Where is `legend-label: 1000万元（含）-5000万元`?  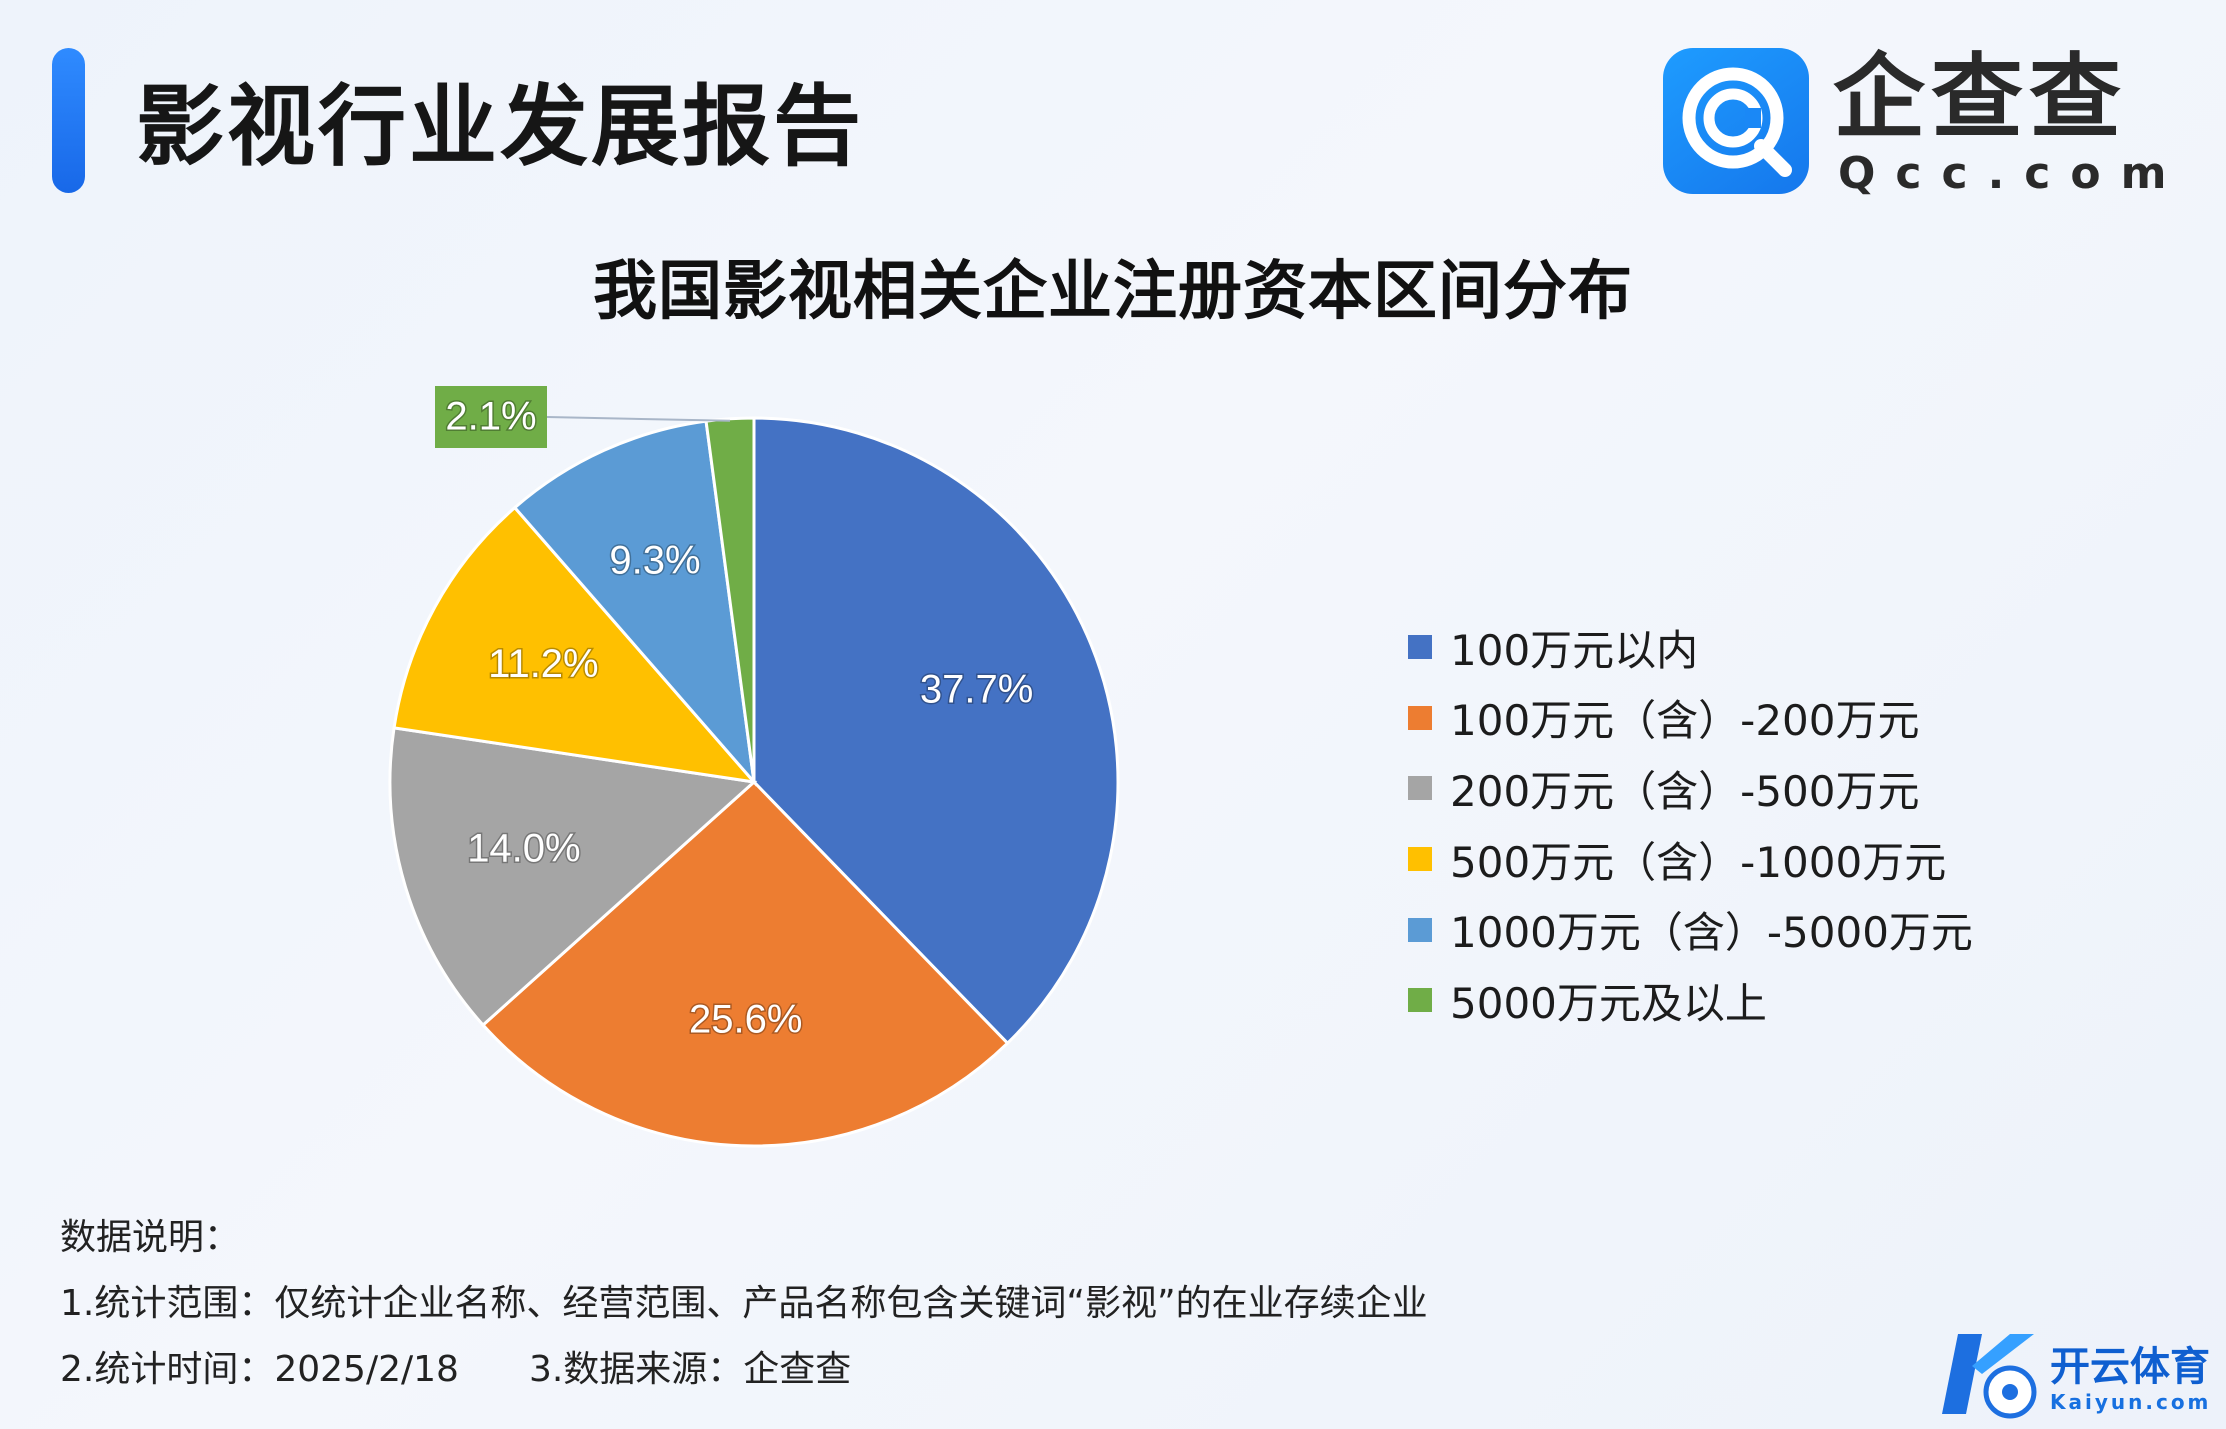 legend-label: 1000万元（含）-5000万元 is located at coordinates (1711, 933).